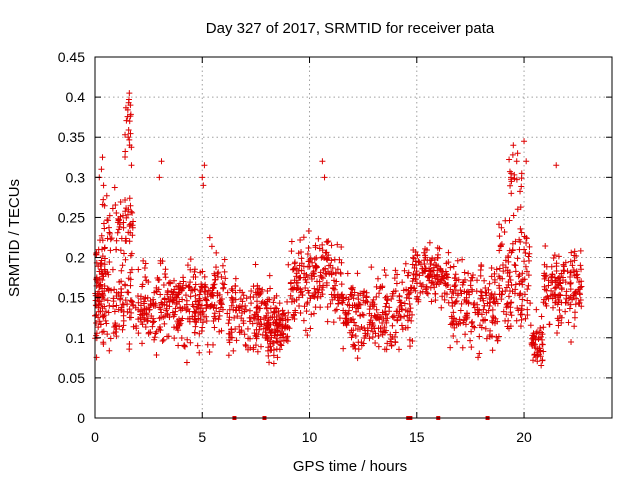 The height and width of the screenshot is (480, 640). Describe the element at coordinates (417, 437) in the screenshot. I see `x-tick-label: 15` at that location.